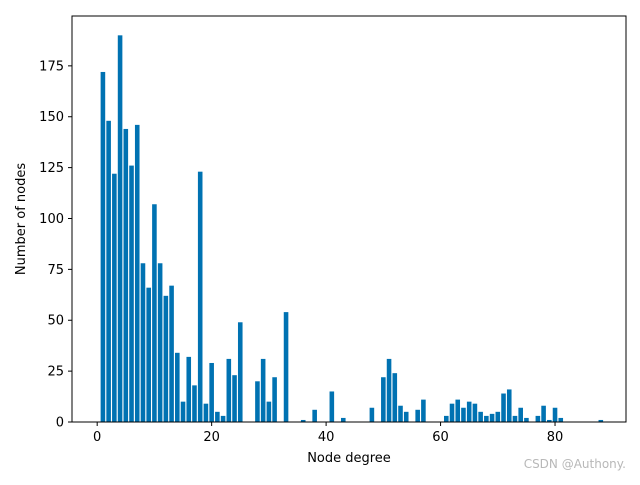 This screenshot has width=640, height=485. What do you see at coordinates (555, 437) in the screenshot?
I see `x-tick-label-80: 80` at bounding box center [555, 437].